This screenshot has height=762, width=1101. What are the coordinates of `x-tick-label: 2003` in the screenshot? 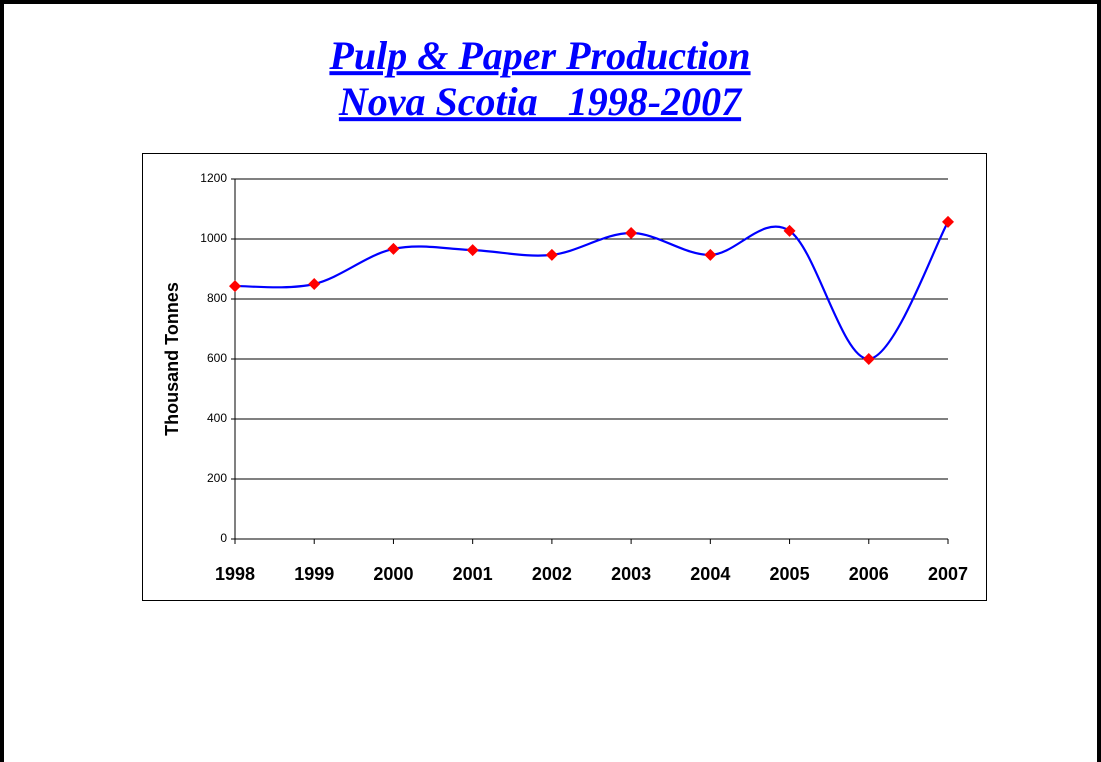 It's located at (631, 574).